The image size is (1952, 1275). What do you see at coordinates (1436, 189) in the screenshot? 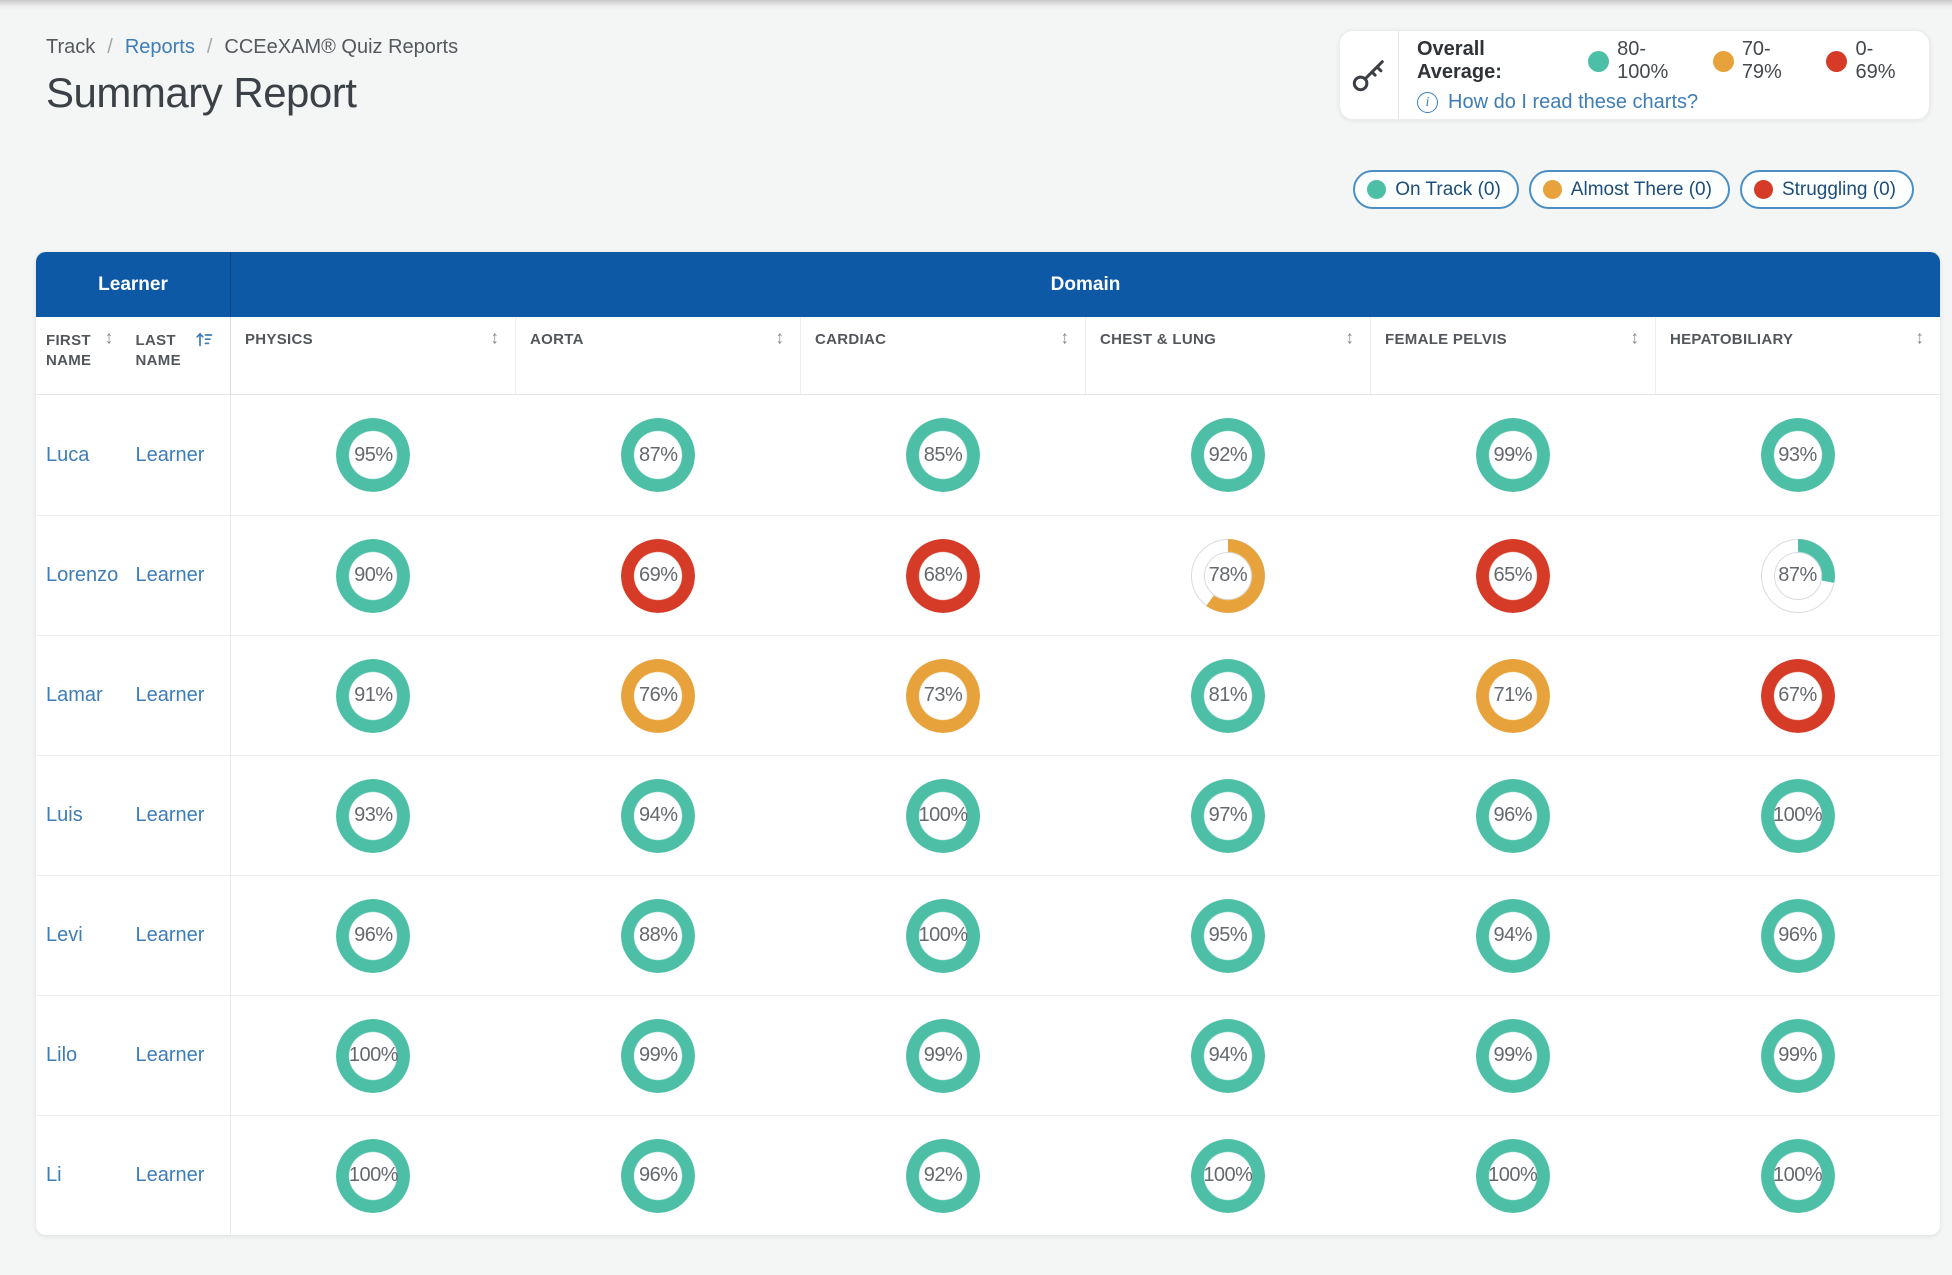
I see `filter-pill: On Track (0)` at bounding box center [1436, 189].